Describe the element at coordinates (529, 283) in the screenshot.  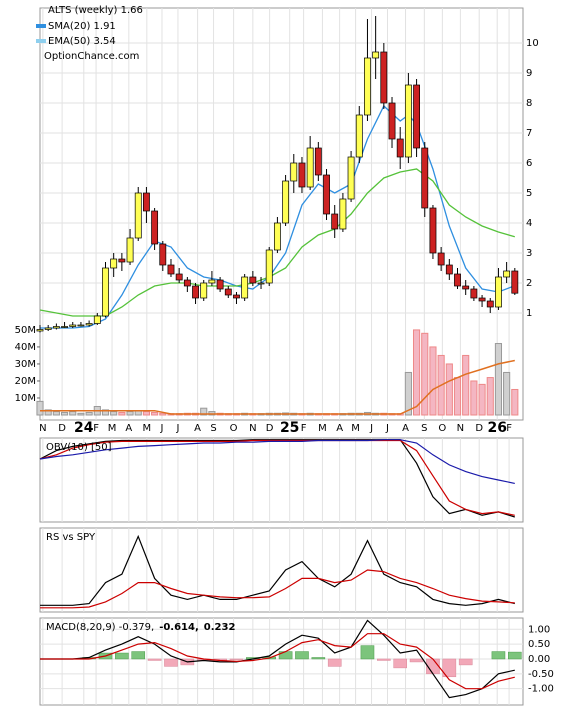
I see `y-tick-label: 2` at that location.